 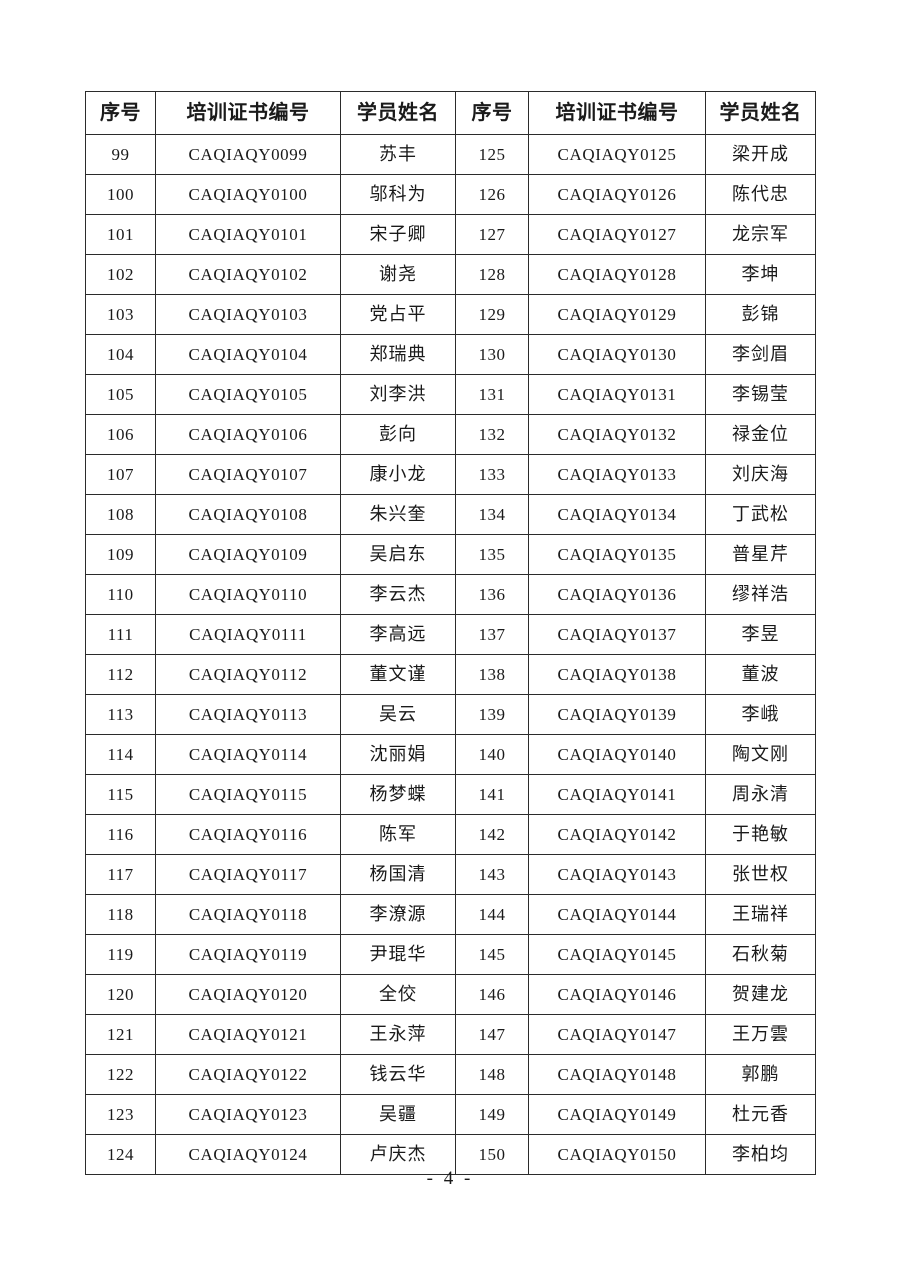 I want to click on cell-seq-left: 113, so click(x=120, y=714).